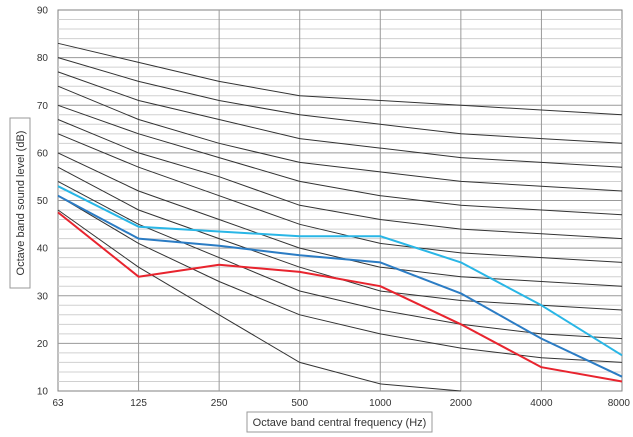 Image resolution: width=633 pixels, height=437 pixels. I want to click on x-tick-label: 8000, so click(619, 403).